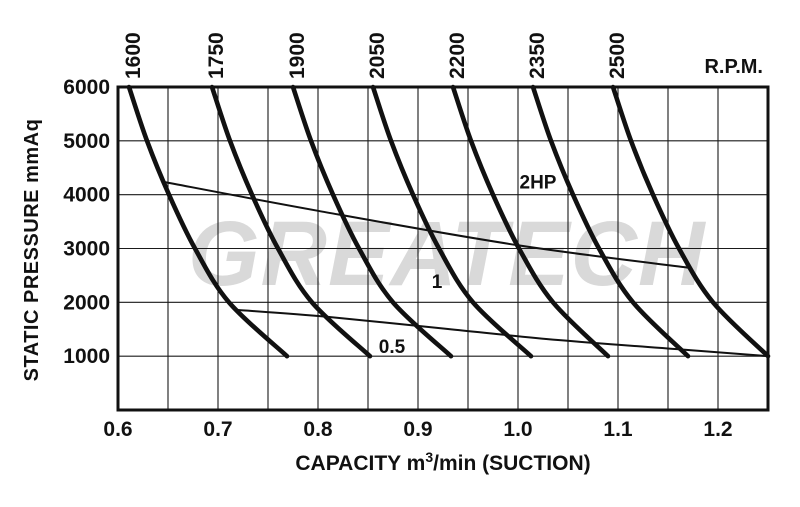 The image size is (800, 507). What do you see at coordinates (86, 87) in the screenshot?
I see `y-tick-label: 6000` at bounding box center [86, 87].